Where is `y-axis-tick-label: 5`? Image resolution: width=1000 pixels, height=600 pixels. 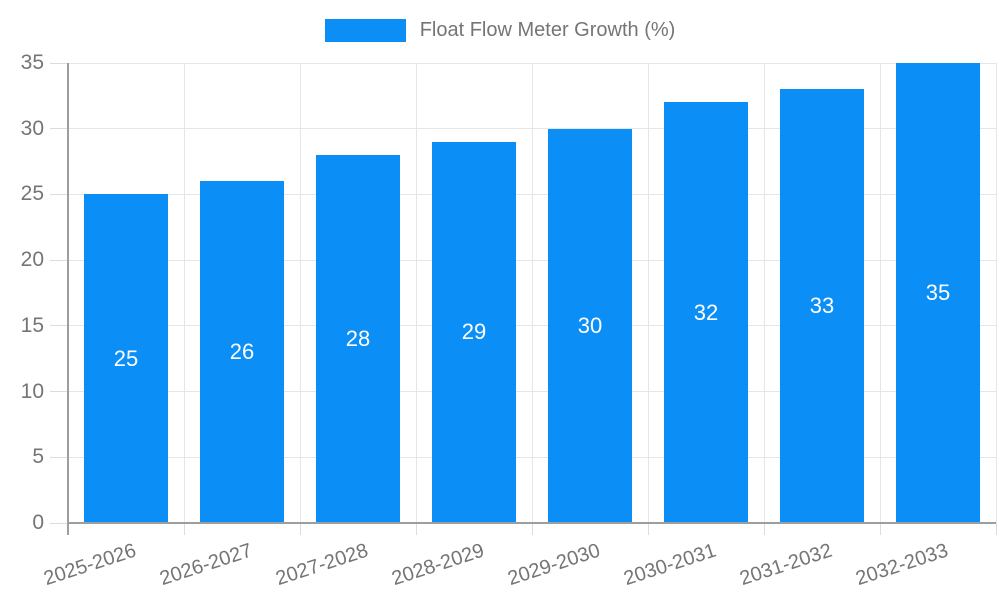
y-axis-tick-label: 5 is located at coordinates (38, 457).